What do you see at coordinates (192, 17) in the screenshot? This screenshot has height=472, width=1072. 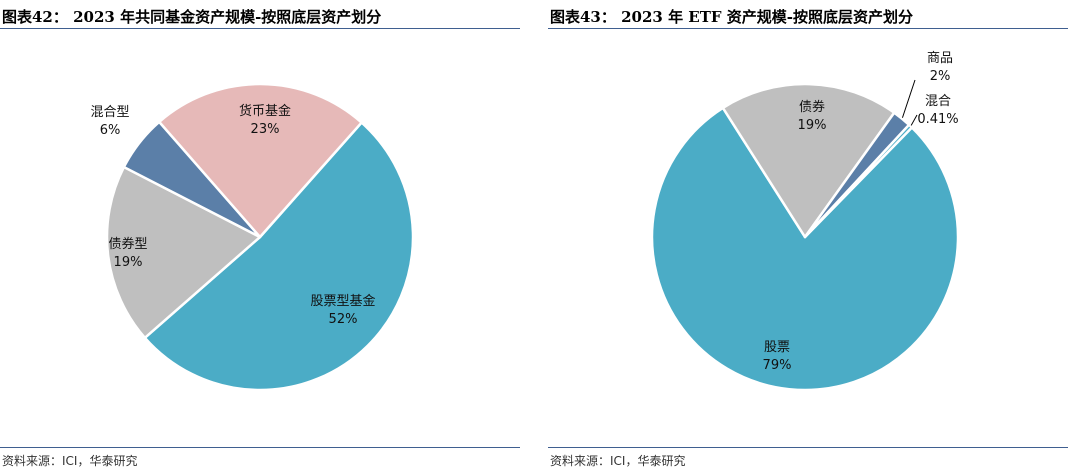 I see `chart-title: 图表42： 2023 年共同基金资产规模-按照底层资产划分` at bounding box center [192, 17].